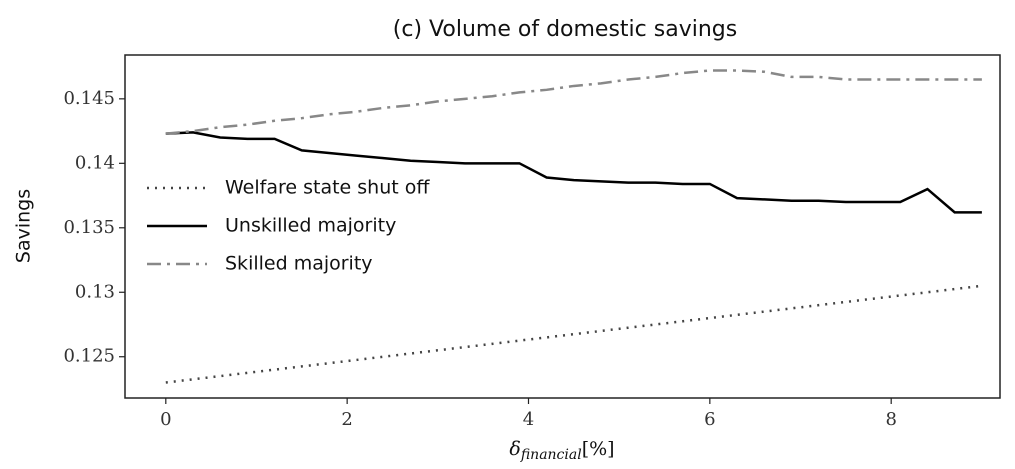 This screenshot has height=469, width=1015. Describe the element at coordinates (24, 226) in the screenshot. I see `y-axis-label: Savings` at that location.